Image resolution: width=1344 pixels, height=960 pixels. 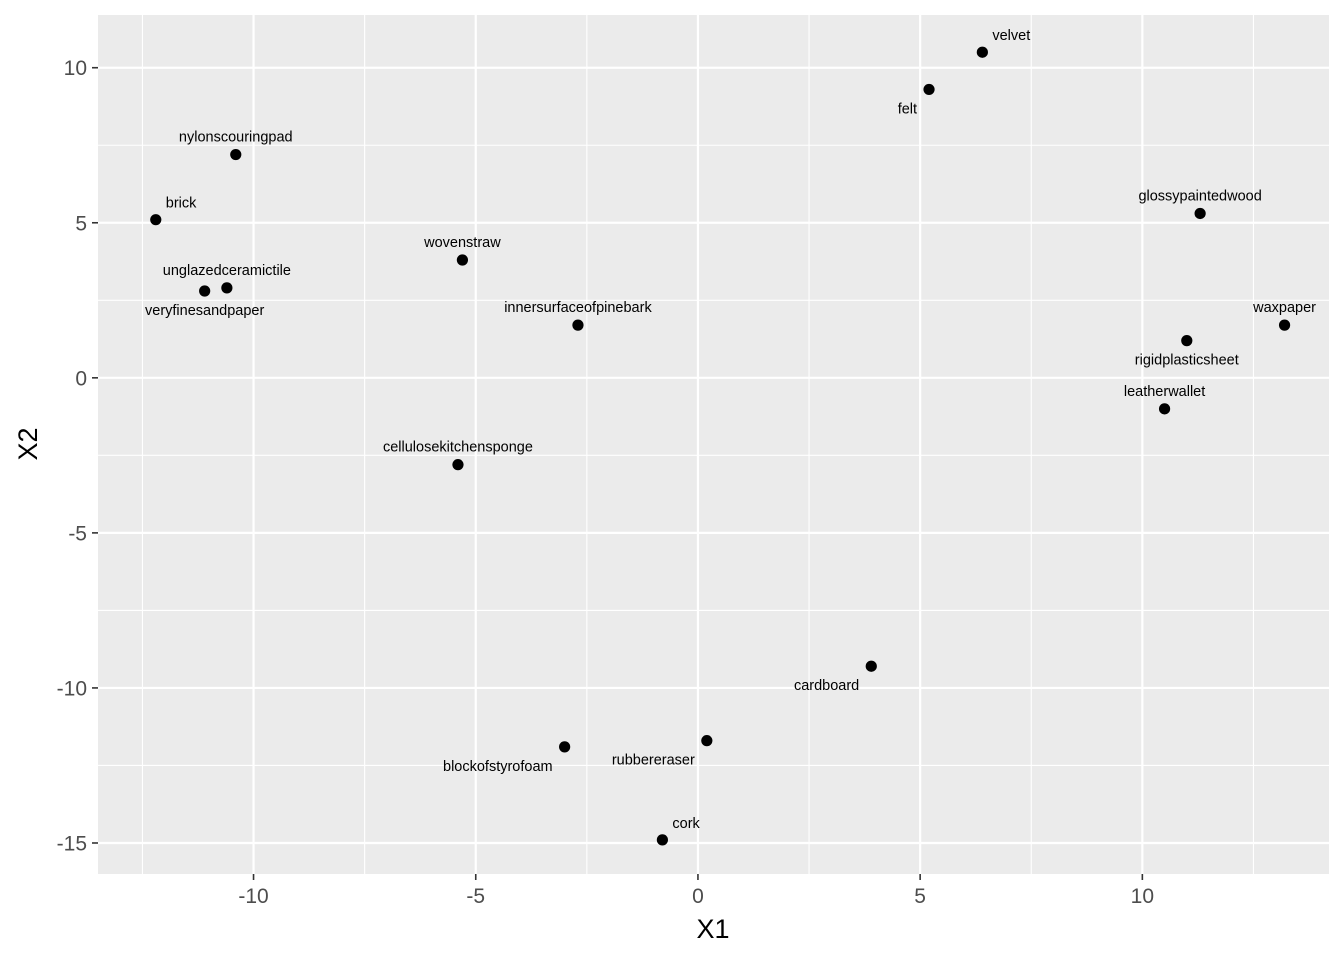 I want to click on y-tick-label: -15, so click(x=72, y=843).